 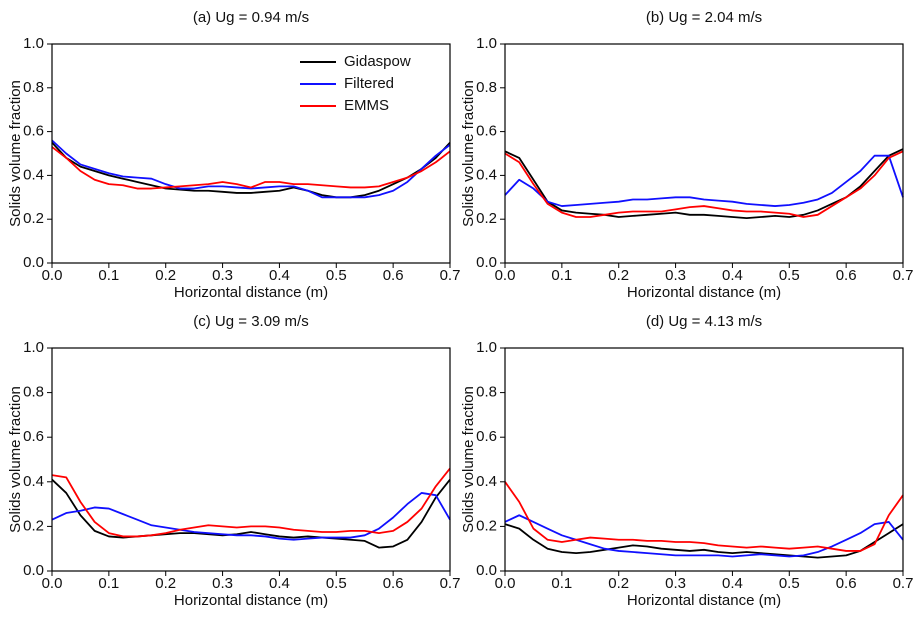 What do you see at coordinates (704, 17) in the screenshot?
I see `panel-title: (b) Ug = 2.04 m/s` at bounding box center [704, 17].